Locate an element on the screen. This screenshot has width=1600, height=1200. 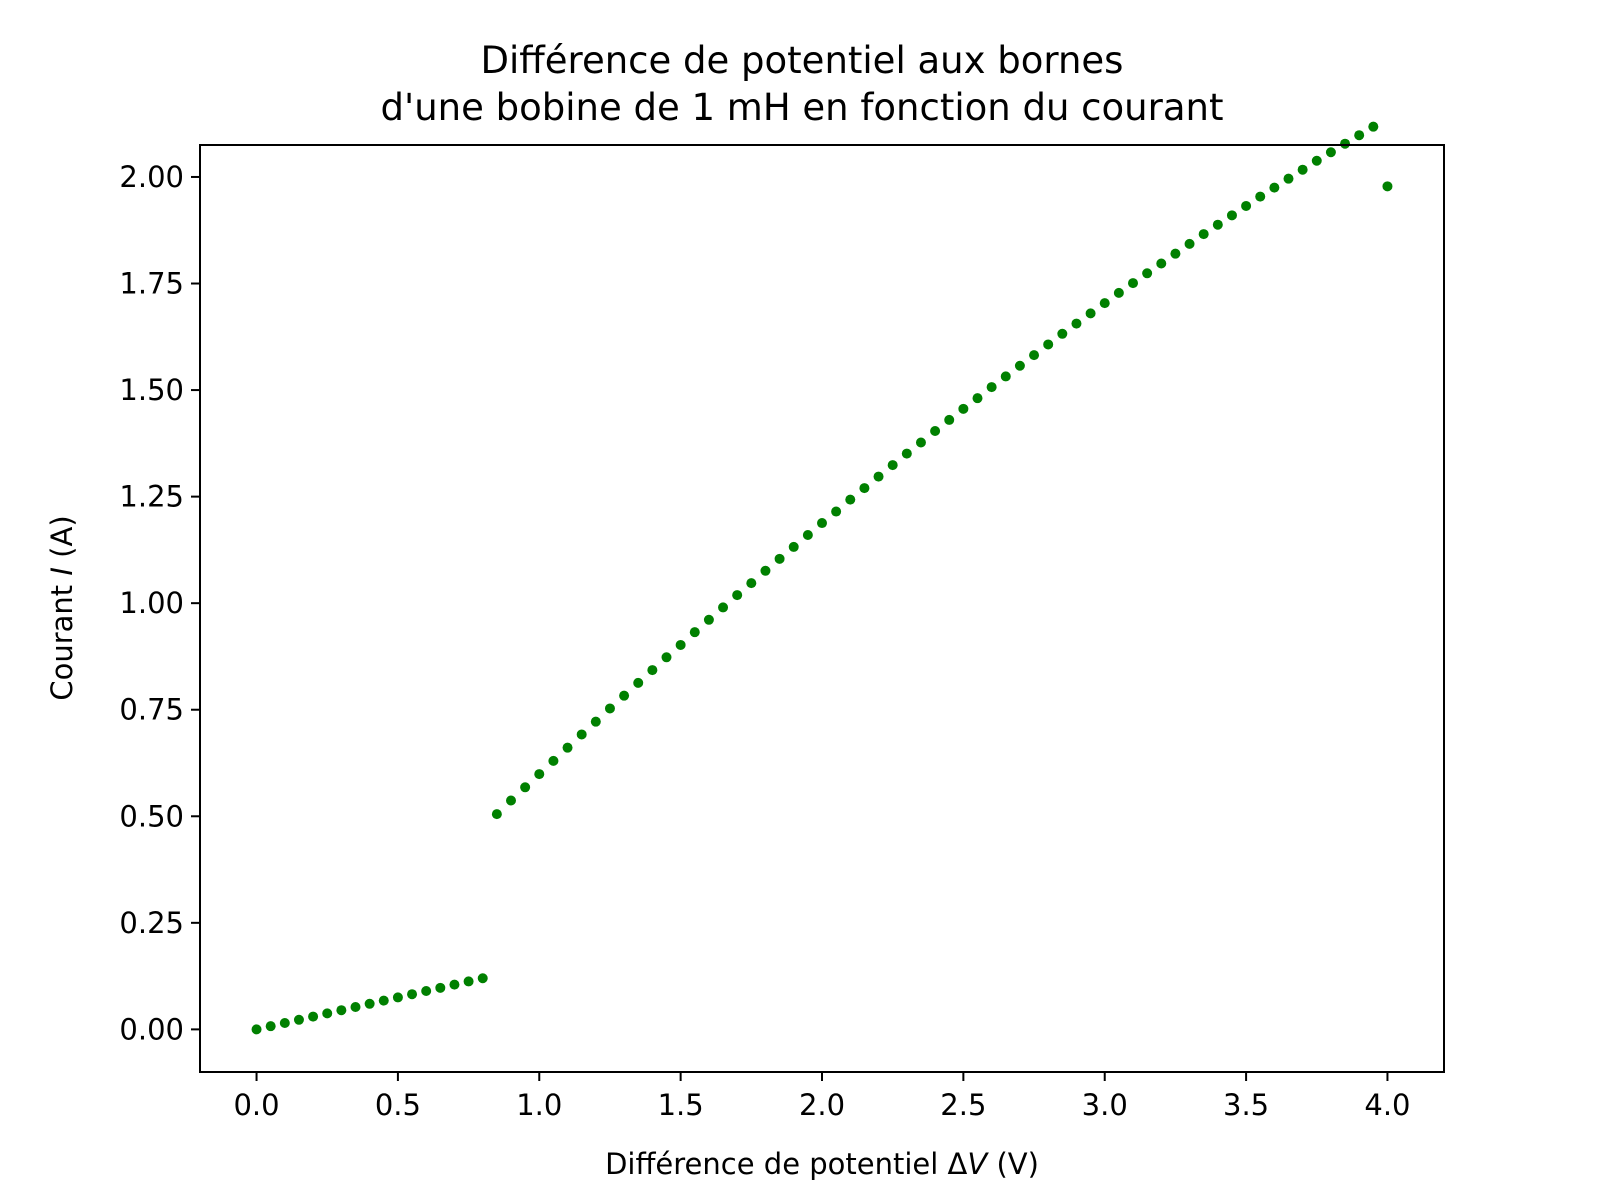
x-tick-label: 1.0 is located at coordinates (539, 1105).